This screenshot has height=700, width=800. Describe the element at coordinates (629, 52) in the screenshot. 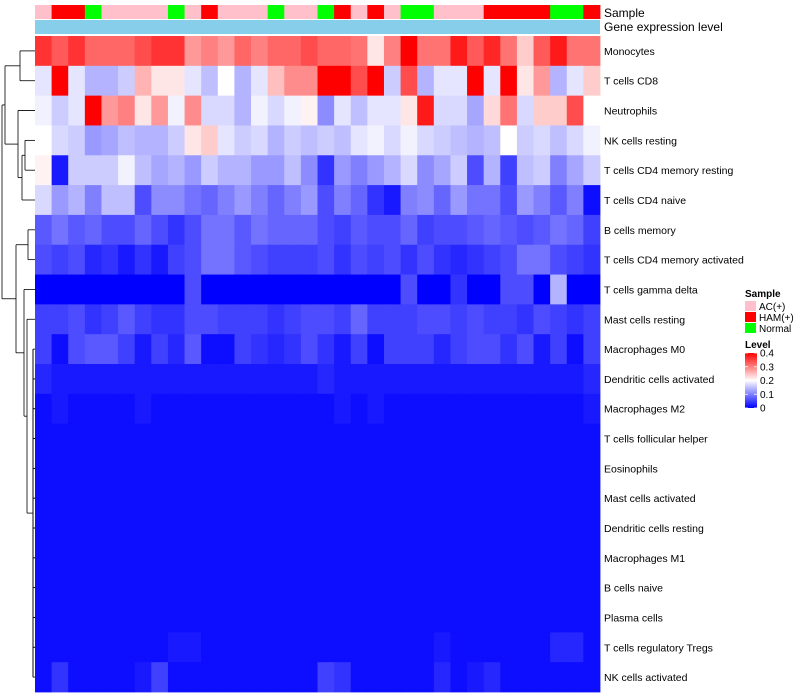

I see `row-label: Monocytes` at that location.